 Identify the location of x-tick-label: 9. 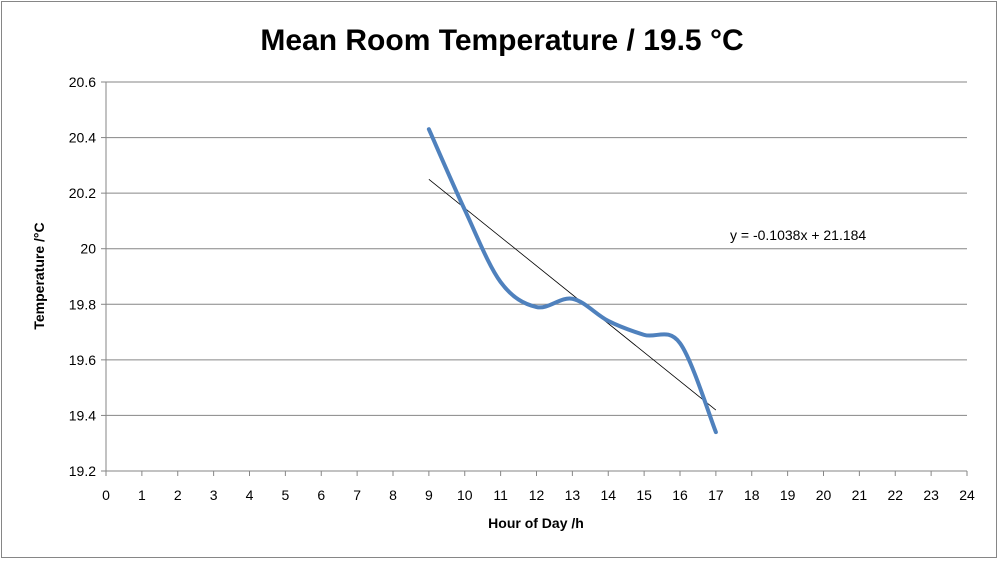
(429, 495).